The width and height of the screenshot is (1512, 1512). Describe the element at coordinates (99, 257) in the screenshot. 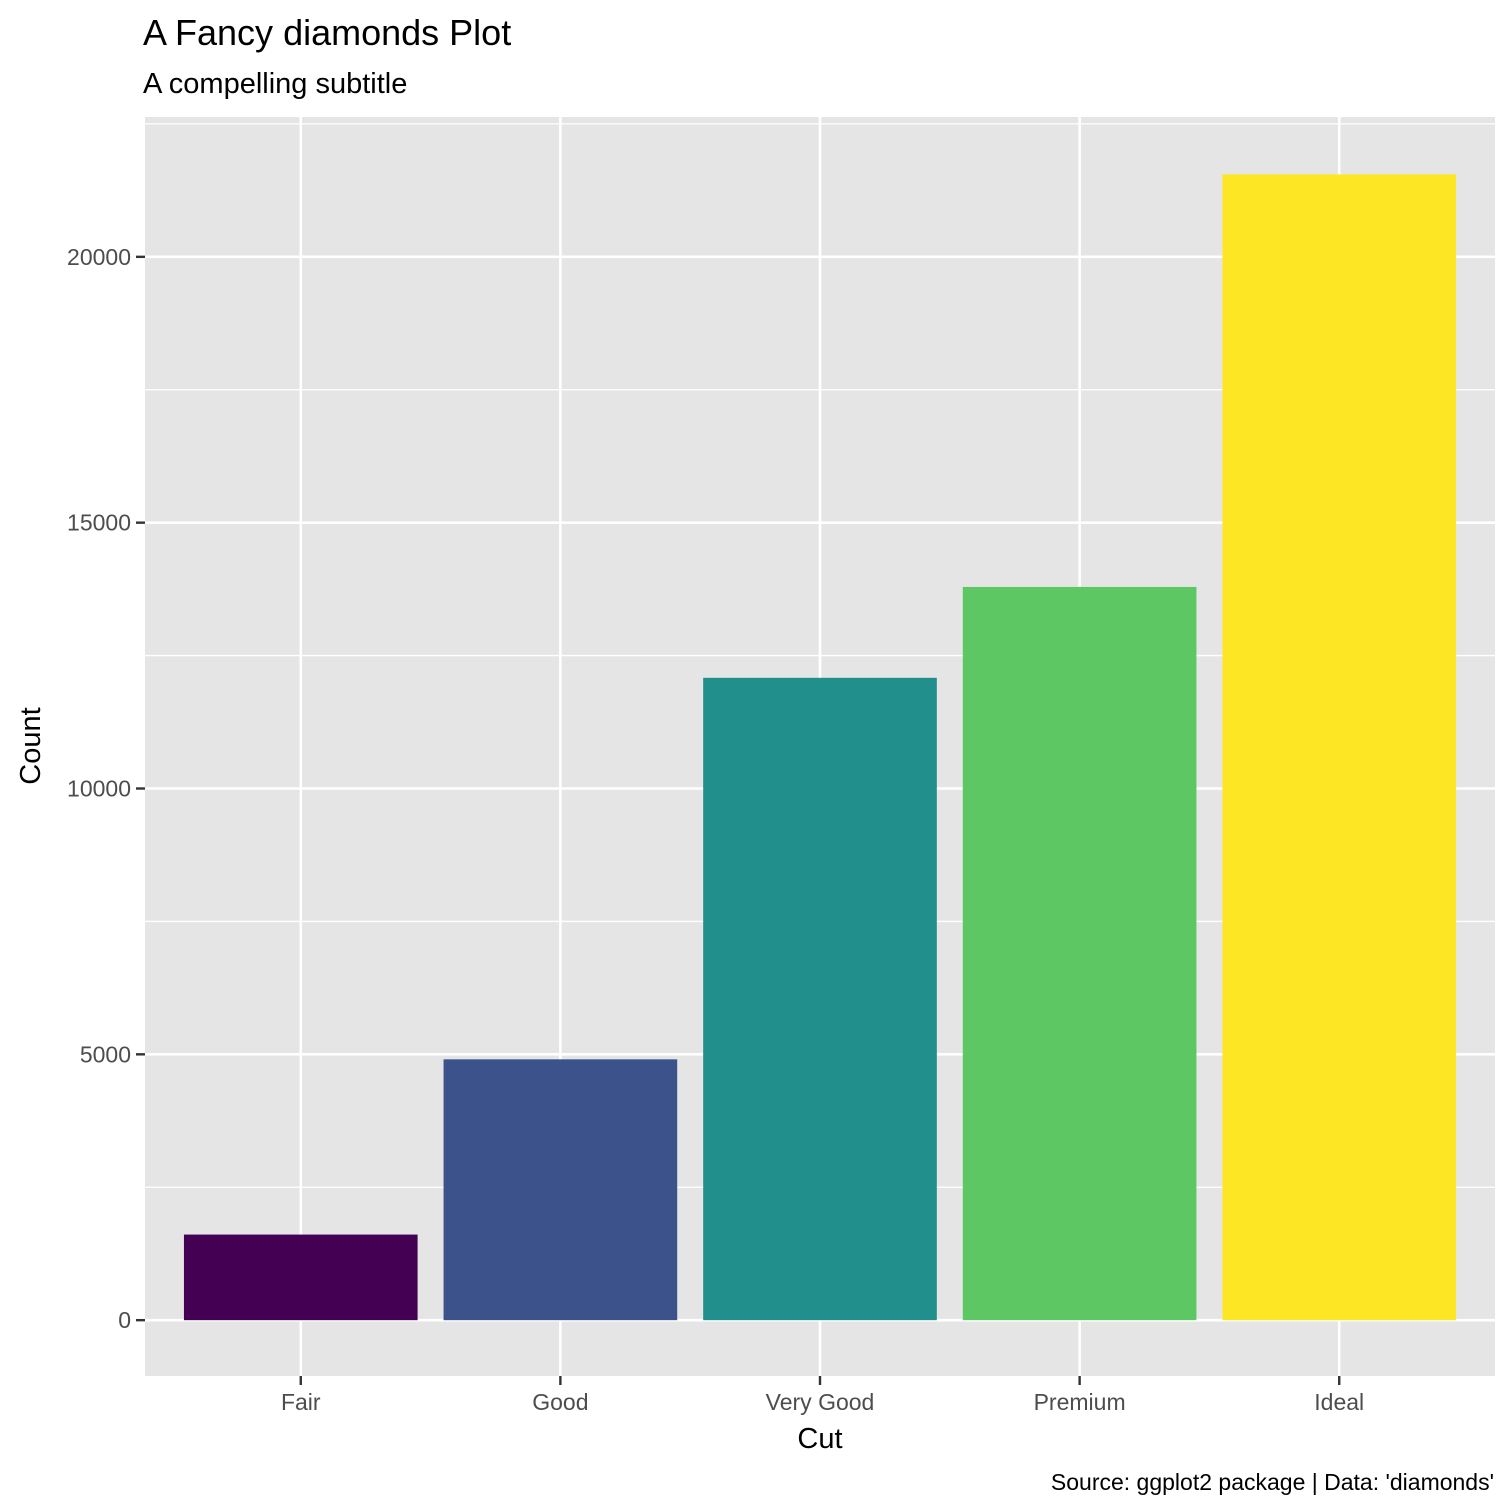

I see `y-tick-label: 20000` at that location.